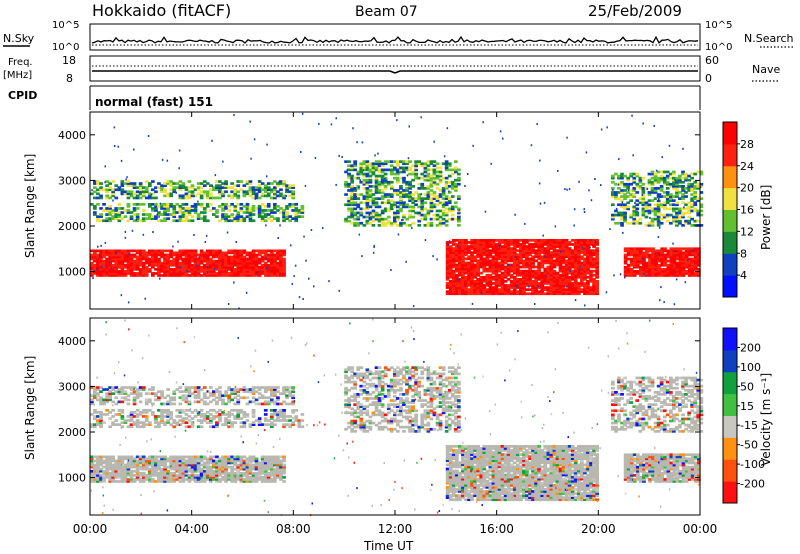 Image resolution: width=800 pixels, height=554 pixels. Describe the element at coordinates (69, 78) in the screenshot. I see `freq-tick-low: 8` at that location.